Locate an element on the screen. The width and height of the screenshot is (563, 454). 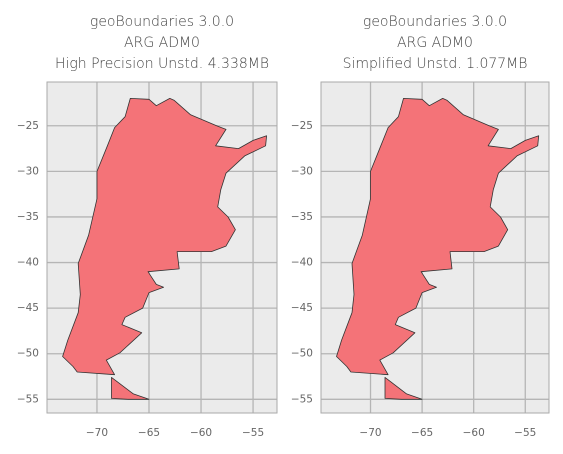
chart-title: Simplified Unstd. 1.077MB is located at coordinates (435, 64).